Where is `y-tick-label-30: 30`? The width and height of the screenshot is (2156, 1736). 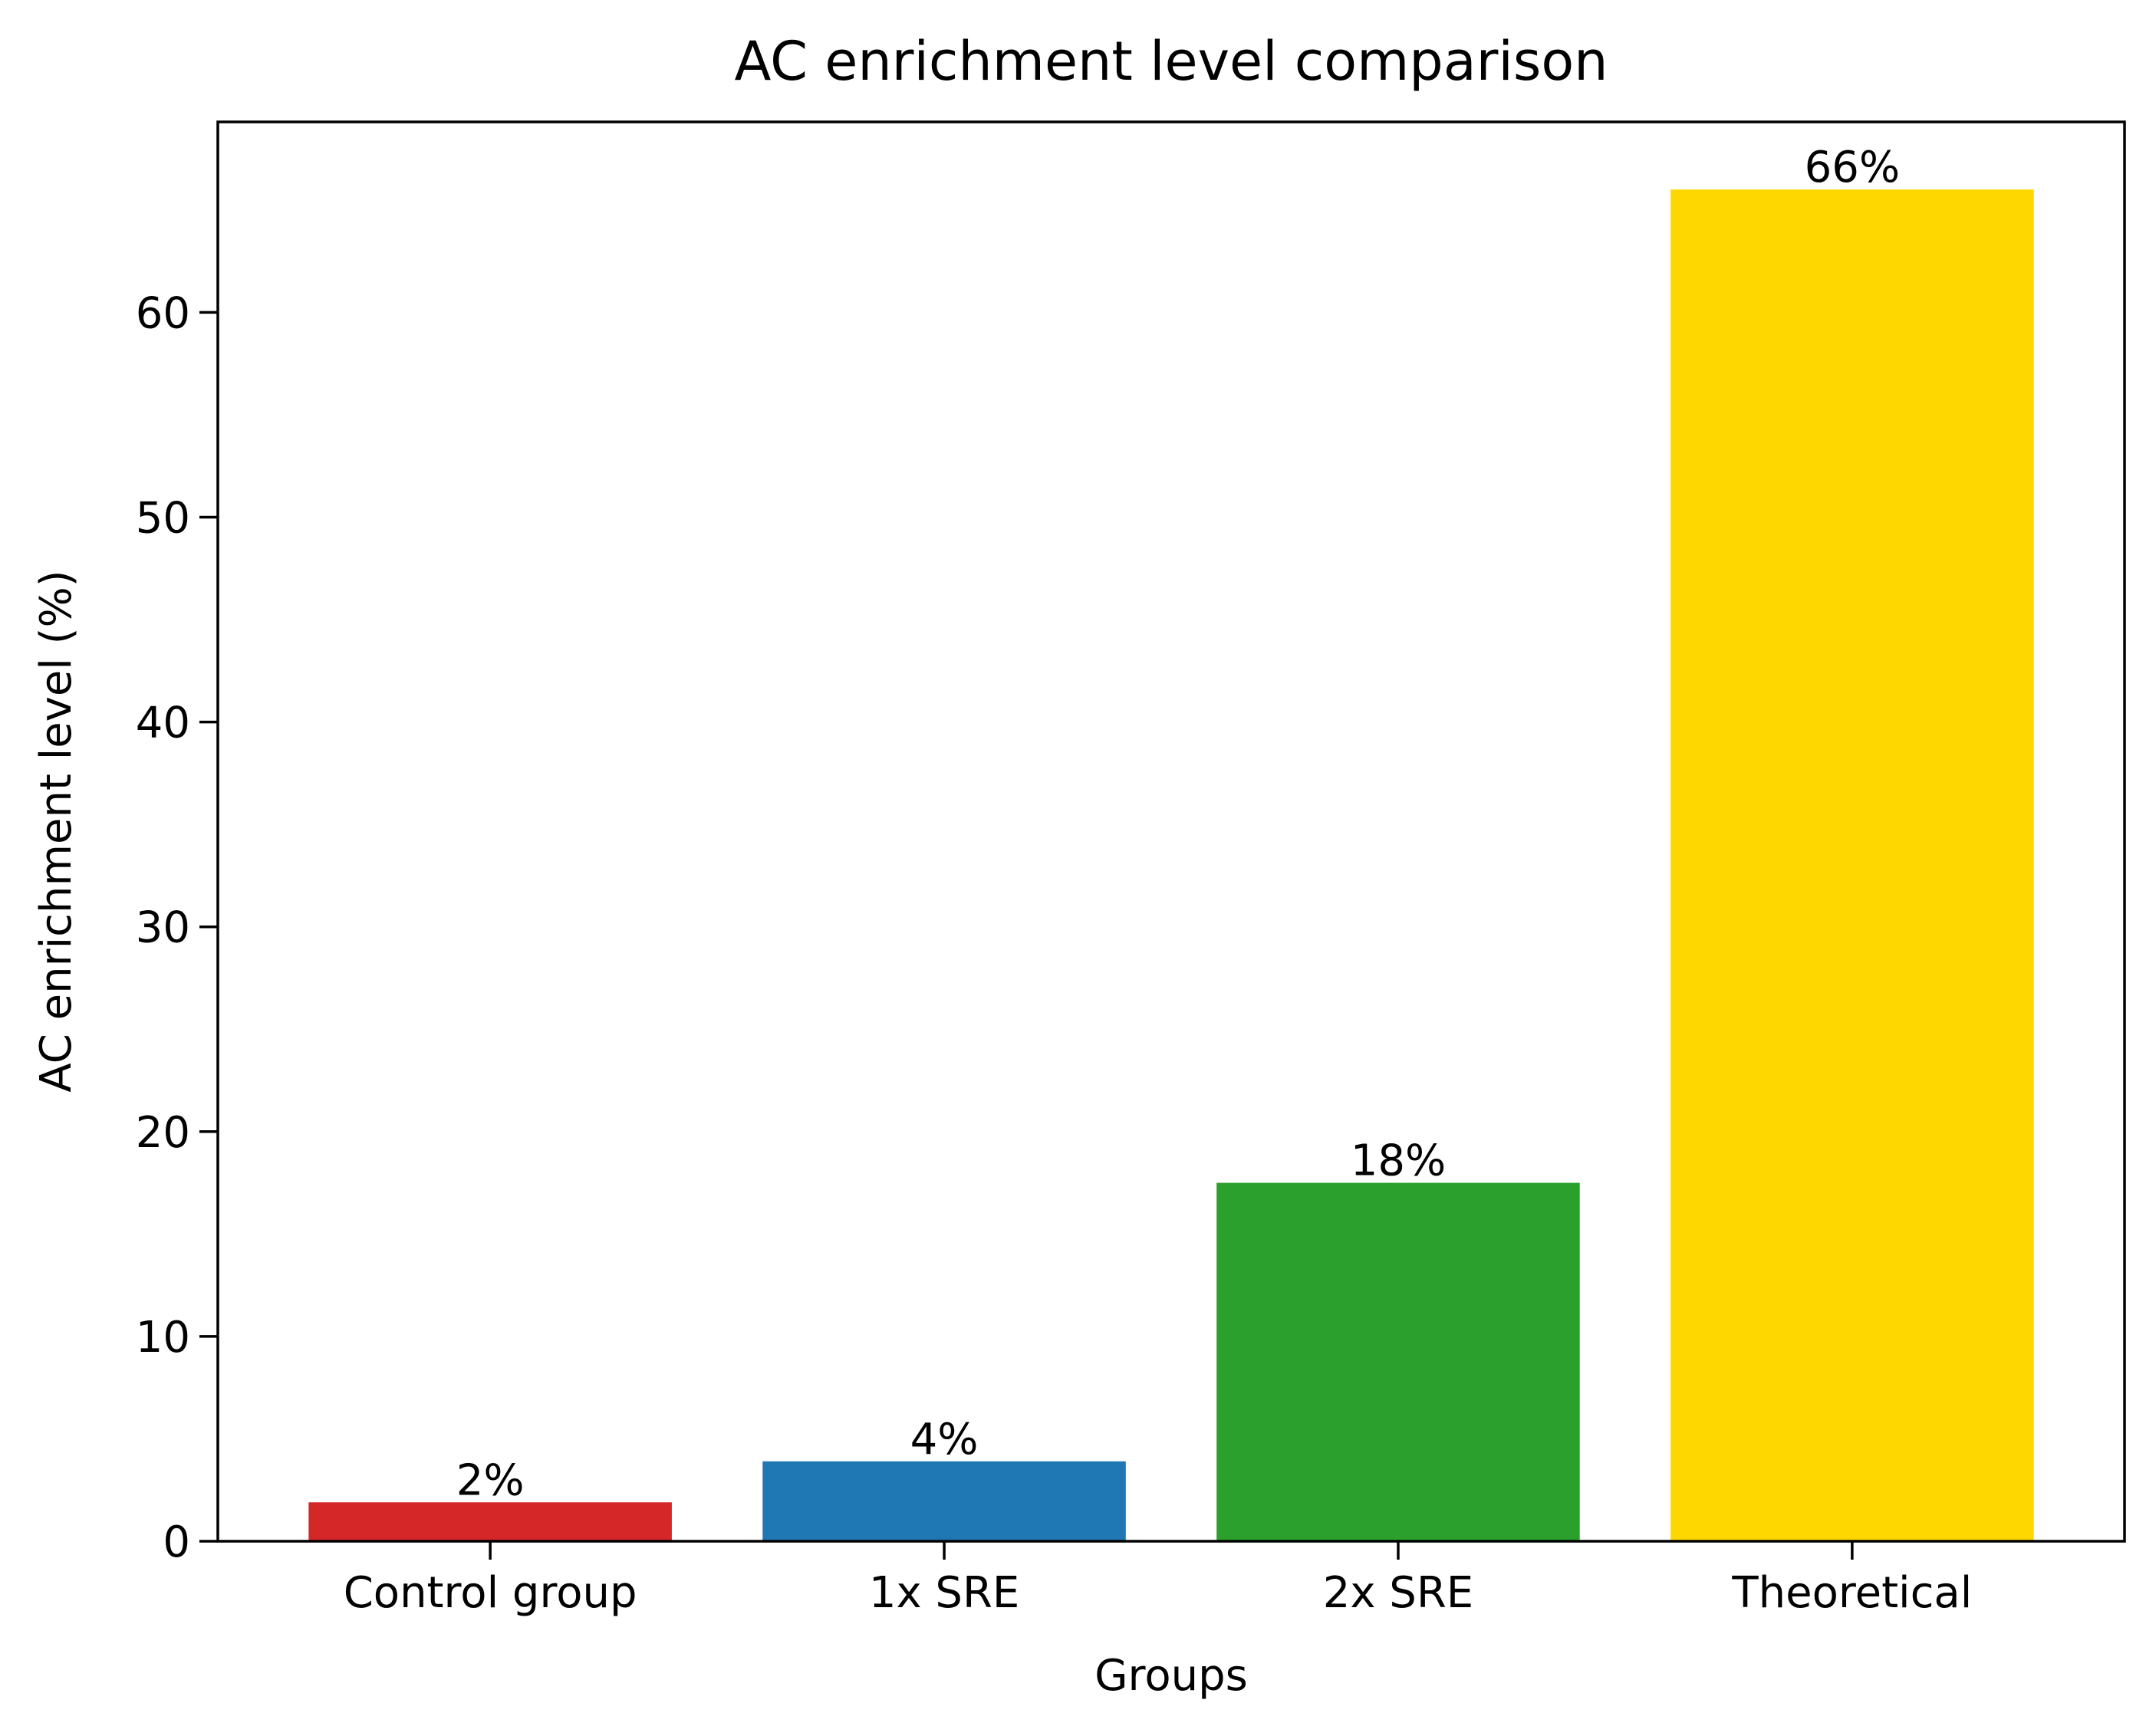 y-tick-label-30: 30 is located at coordinates (163, 928).